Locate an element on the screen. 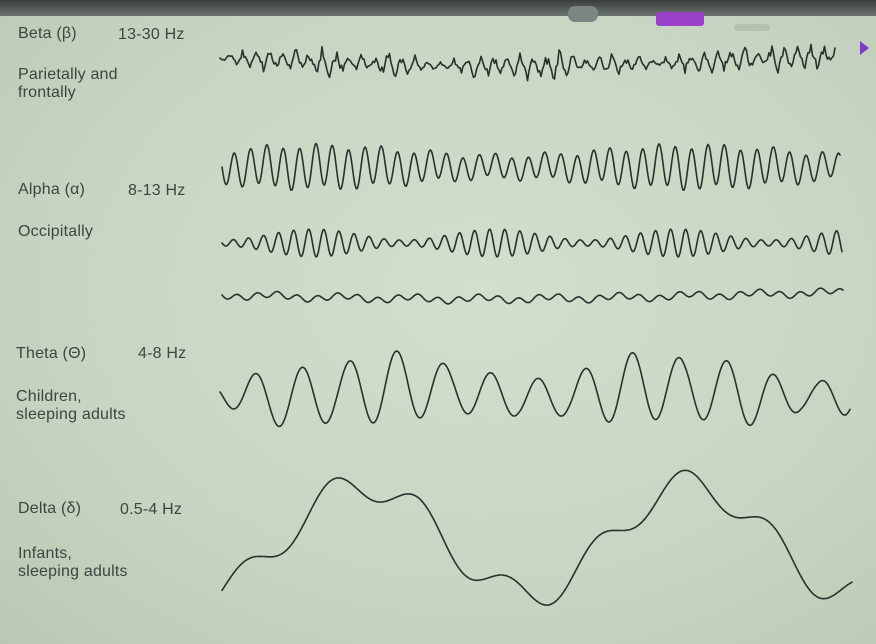 This screenshot has width=876, height=644. beta-location: Parietally and frontally is located at coordinates (68, 83).